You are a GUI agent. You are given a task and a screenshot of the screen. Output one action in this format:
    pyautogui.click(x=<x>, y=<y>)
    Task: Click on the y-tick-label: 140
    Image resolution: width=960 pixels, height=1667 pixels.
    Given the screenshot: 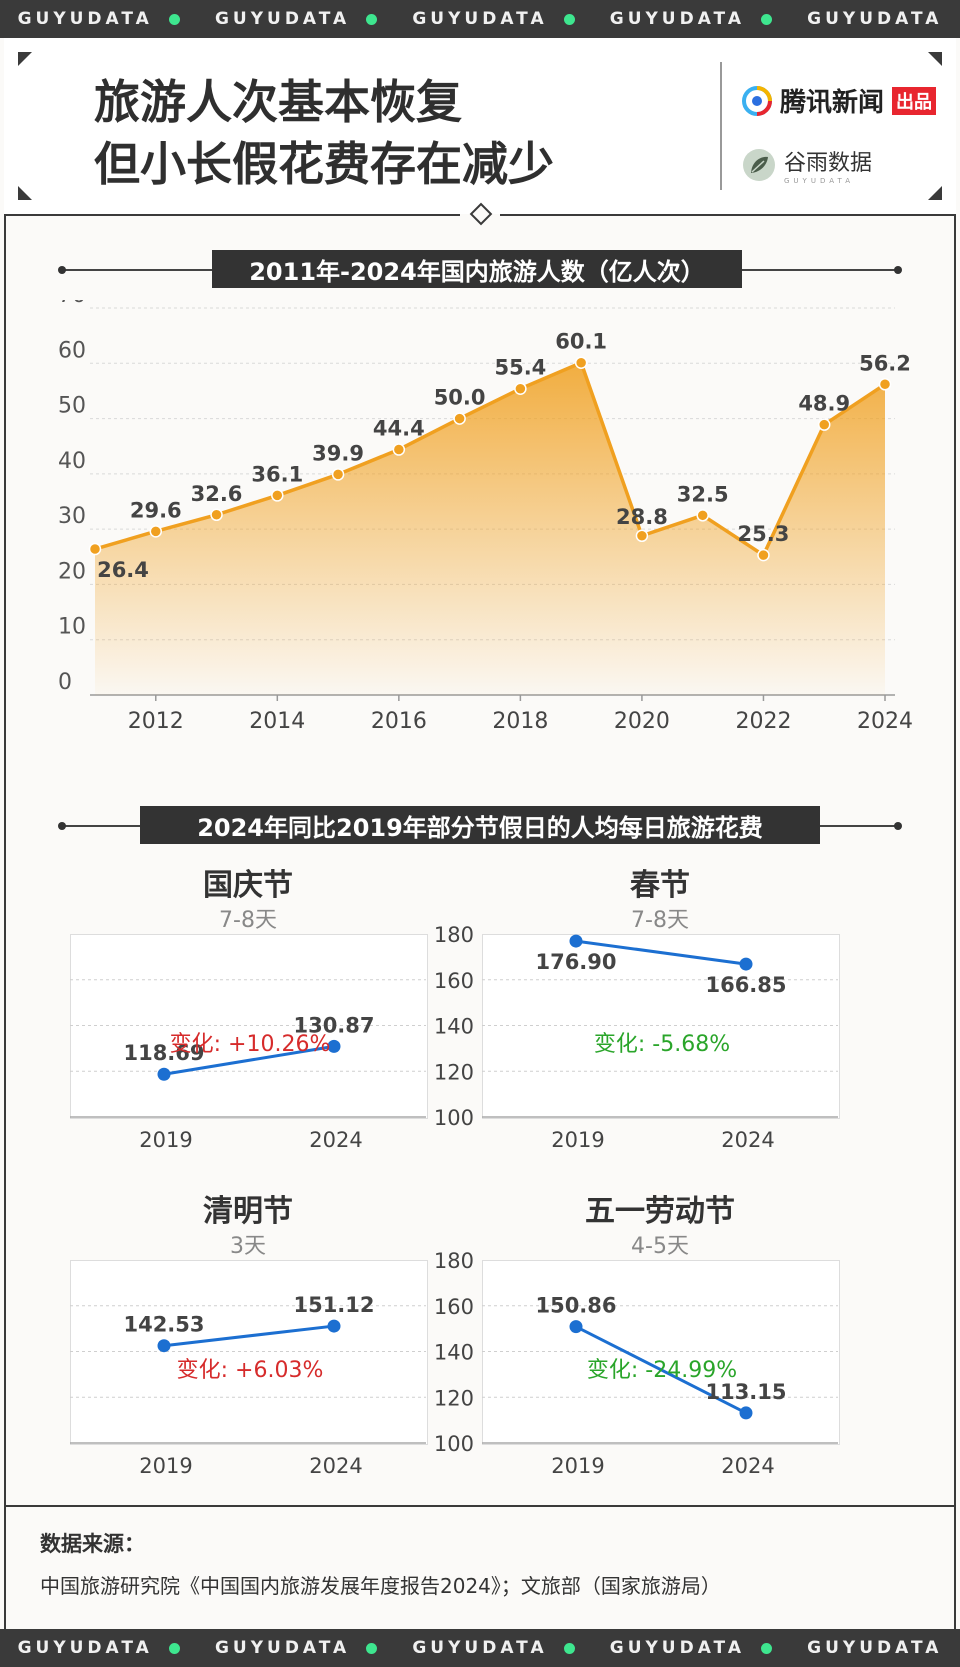 What is the action you would take?
    pyautogui.click(x=454, y=1027)
    